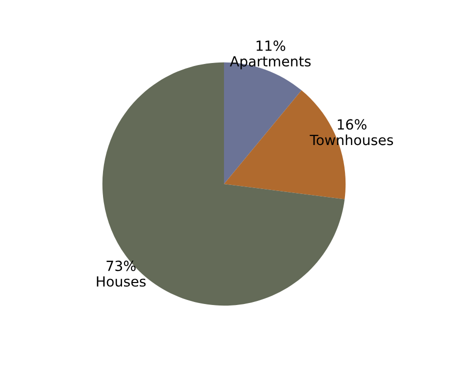 The image size is (469, 372). I want to click on data-label: 11%, so click(271, 45).